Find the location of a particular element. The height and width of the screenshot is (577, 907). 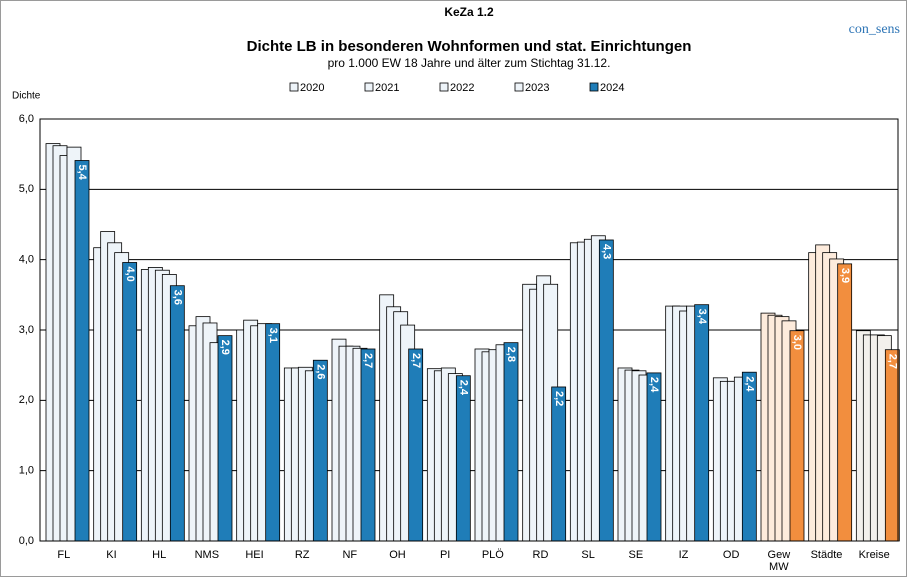

value-label: 2,2 is located at coordinates (559, 398).